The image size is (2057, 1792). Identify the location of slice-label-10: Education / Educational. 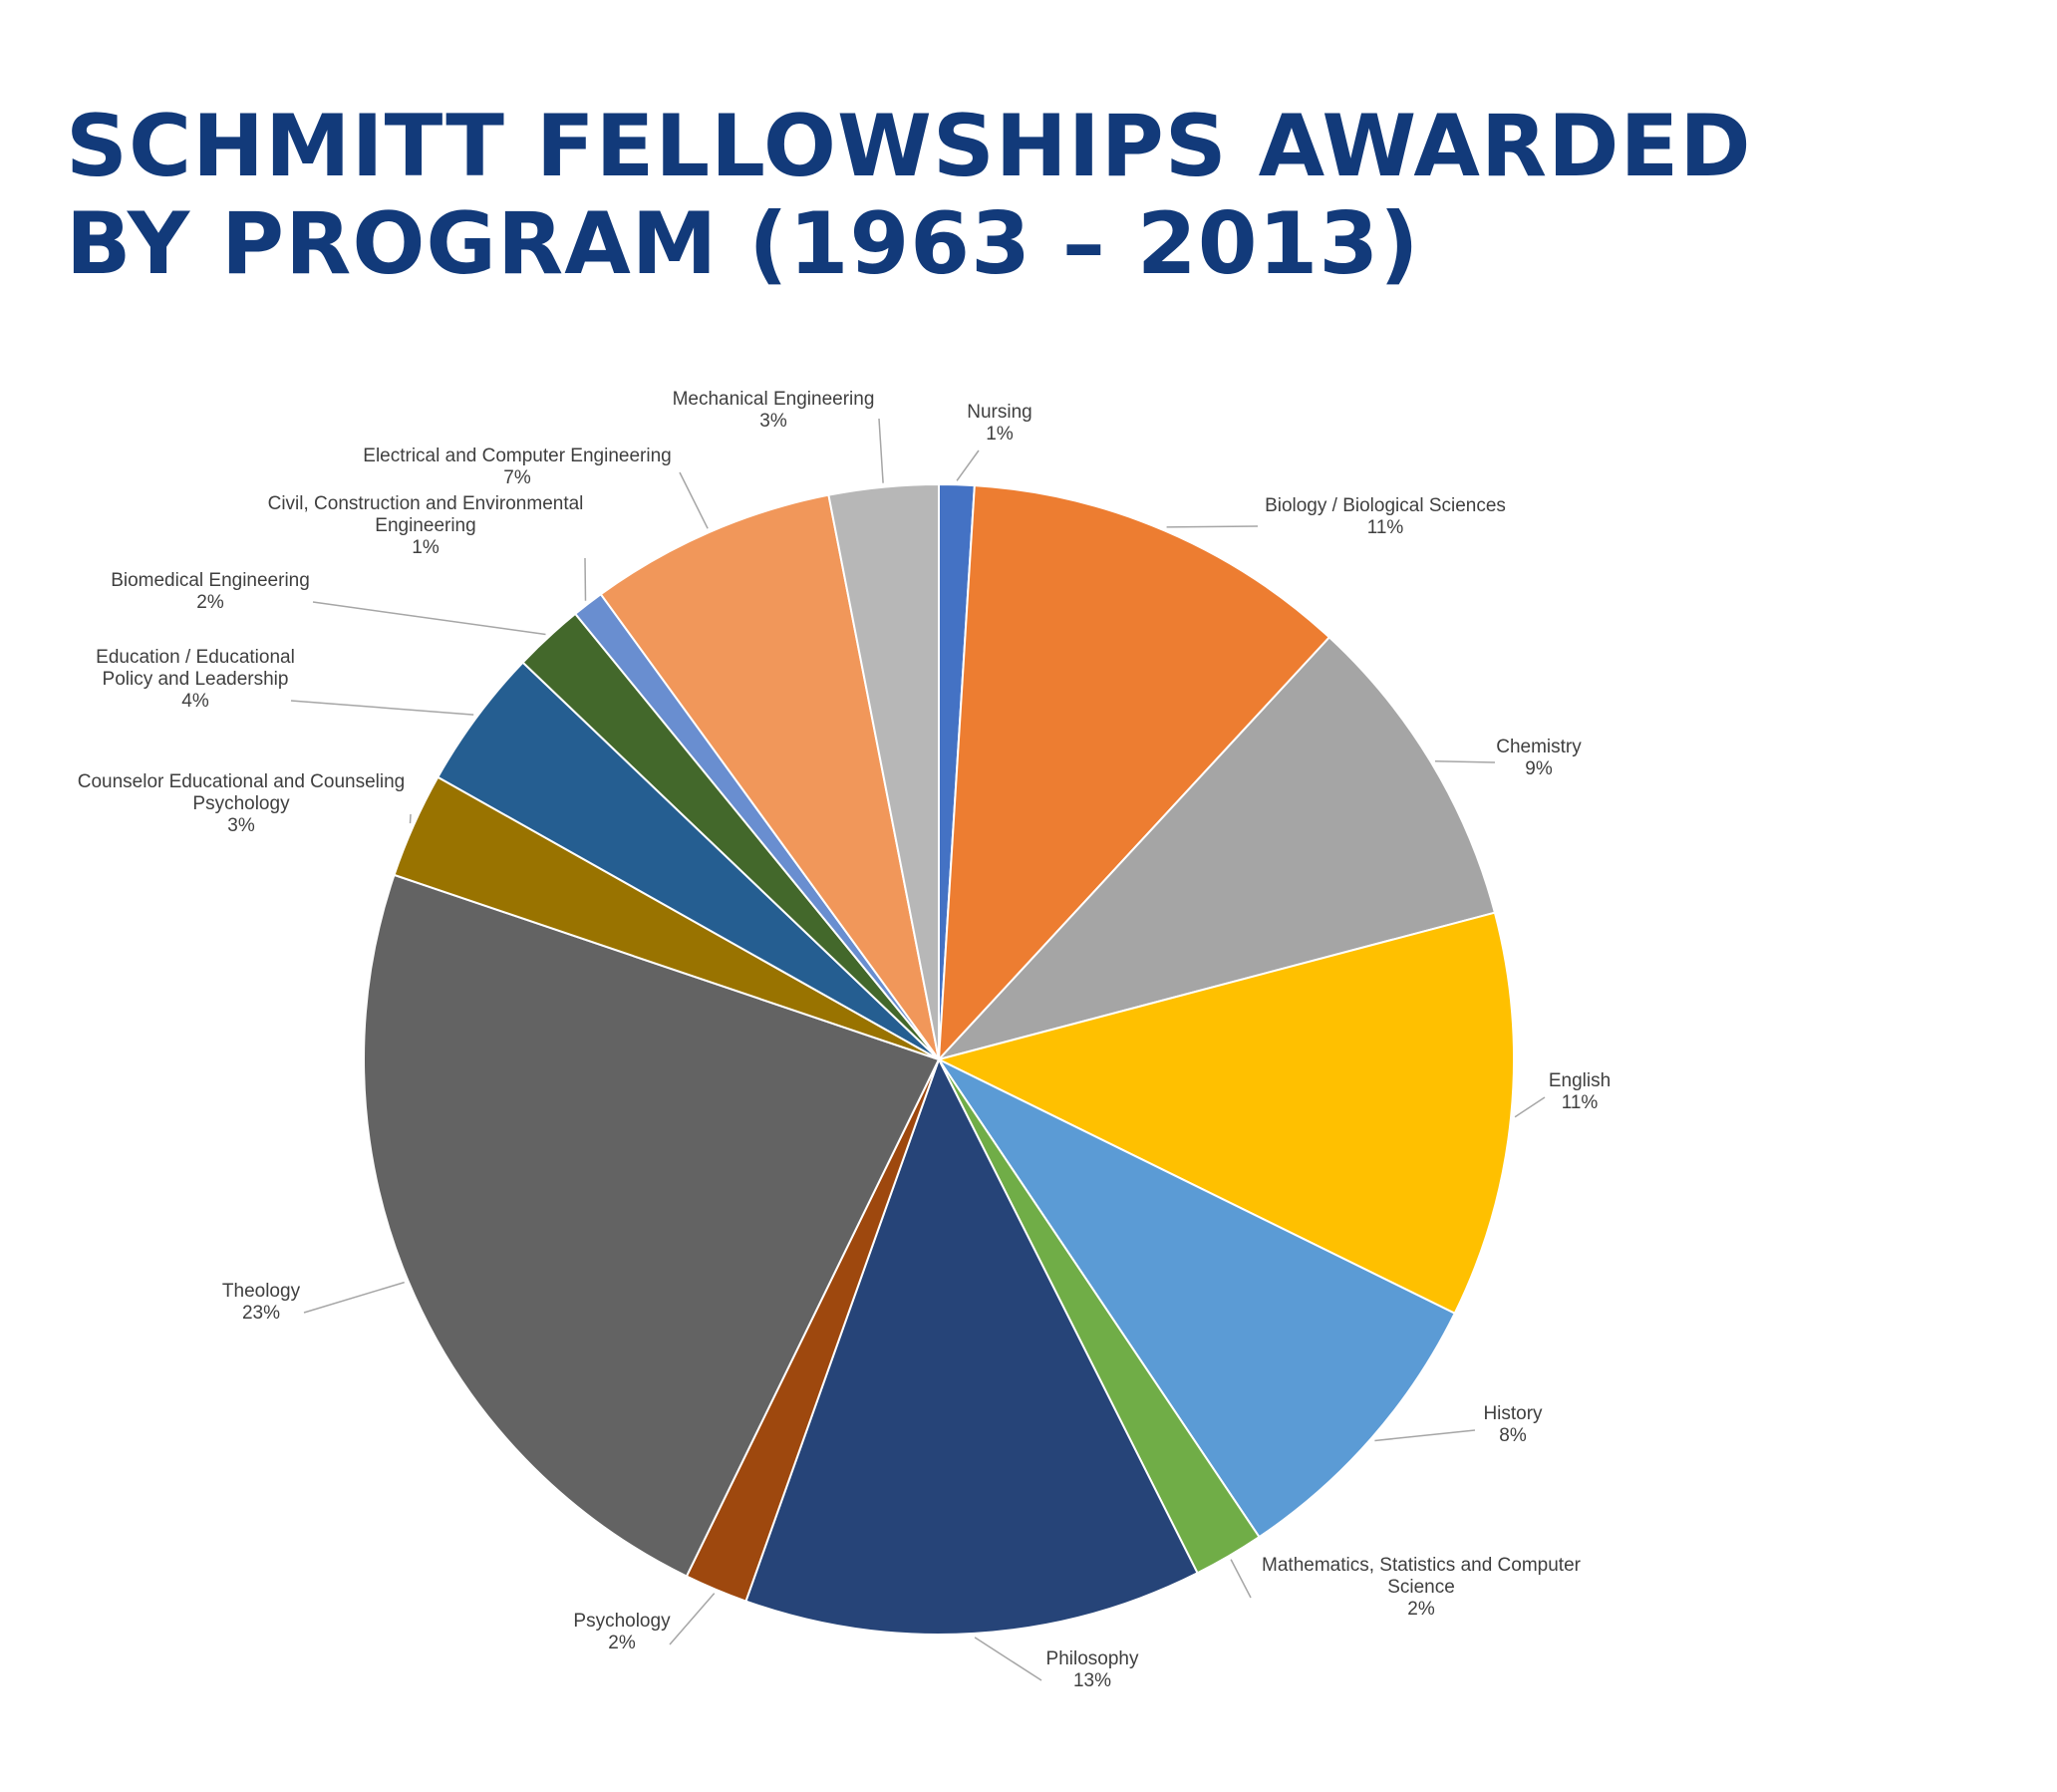
(195, 657).